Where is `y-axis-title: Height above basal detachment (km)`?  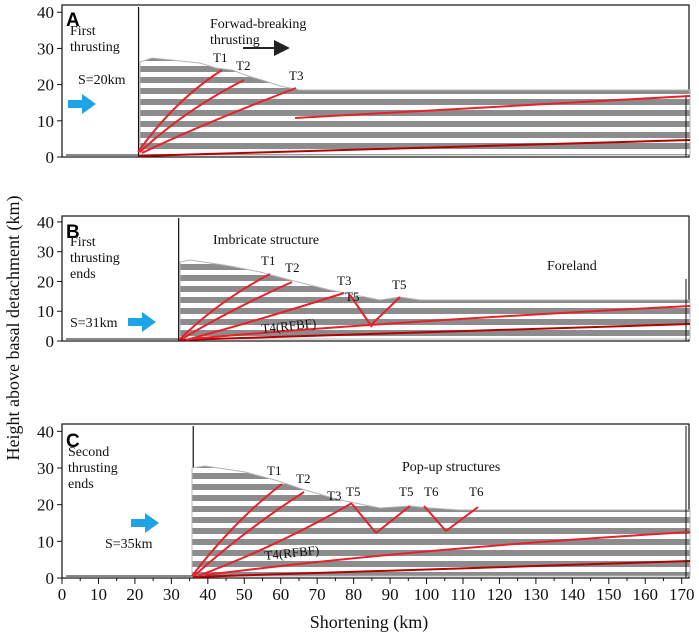
y-axis-title: Height above basal detachment (km) is located at coordinates (13, 328).